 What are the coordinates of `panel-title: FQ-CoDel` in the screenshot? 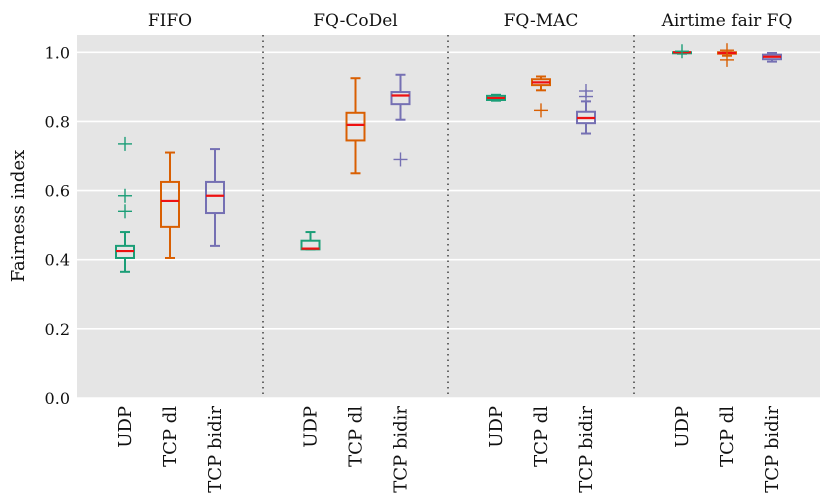 It's located at (355, 21).